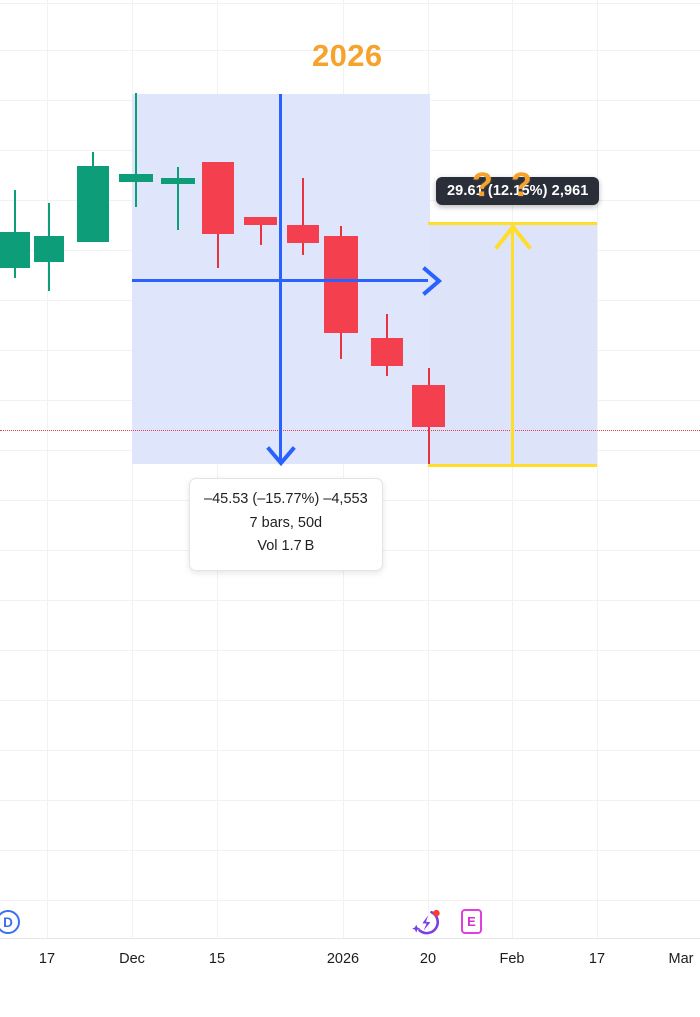 This screenshot has height=1017, width=700. What do you see at coordinates (512, 959) in the screenshot?
I see `x-axis-tick: Feb` at bounding box center [512, 959].